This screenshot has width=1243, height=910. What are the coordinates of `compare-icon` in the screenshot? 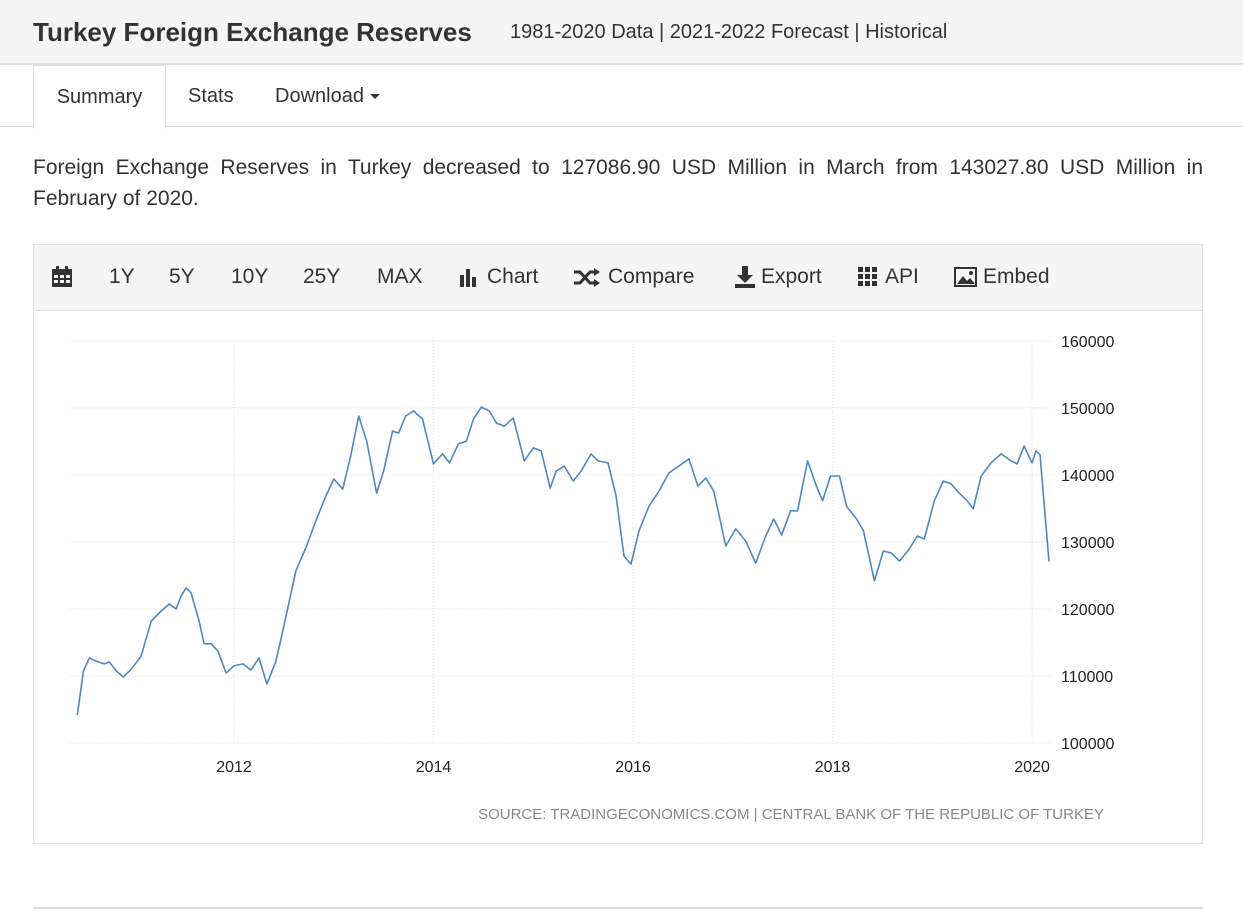 It's located at (587, 277).